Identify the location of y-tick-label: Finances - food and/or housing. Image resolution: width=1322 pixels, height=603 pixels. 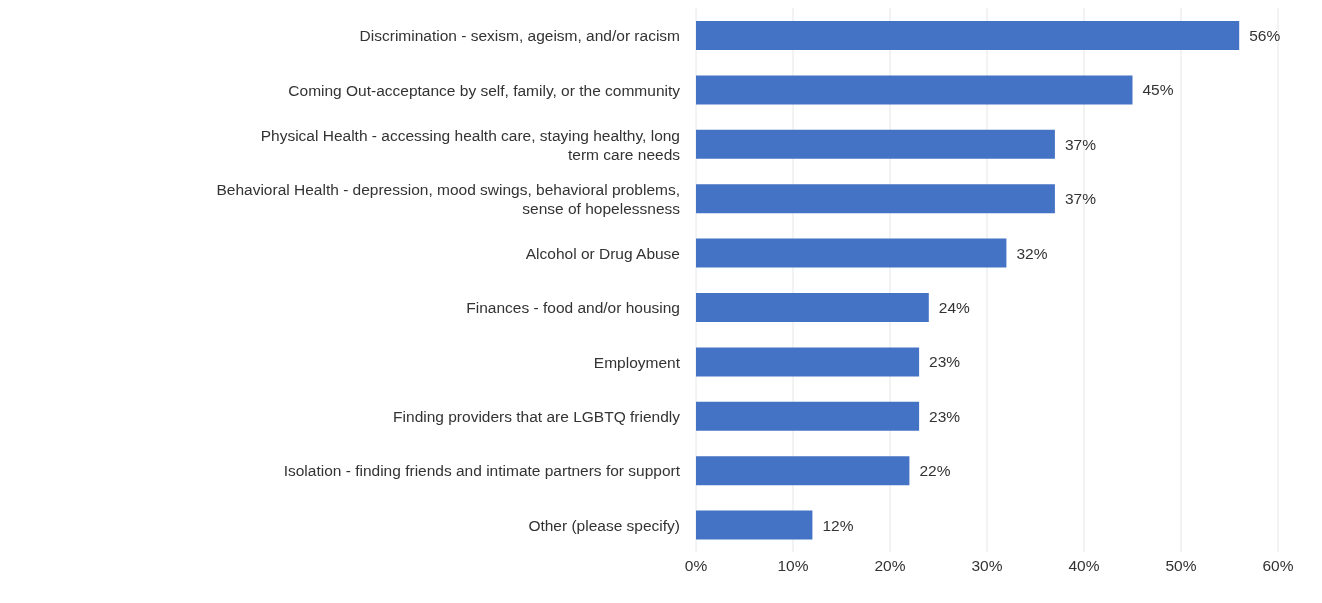
(573, 307).